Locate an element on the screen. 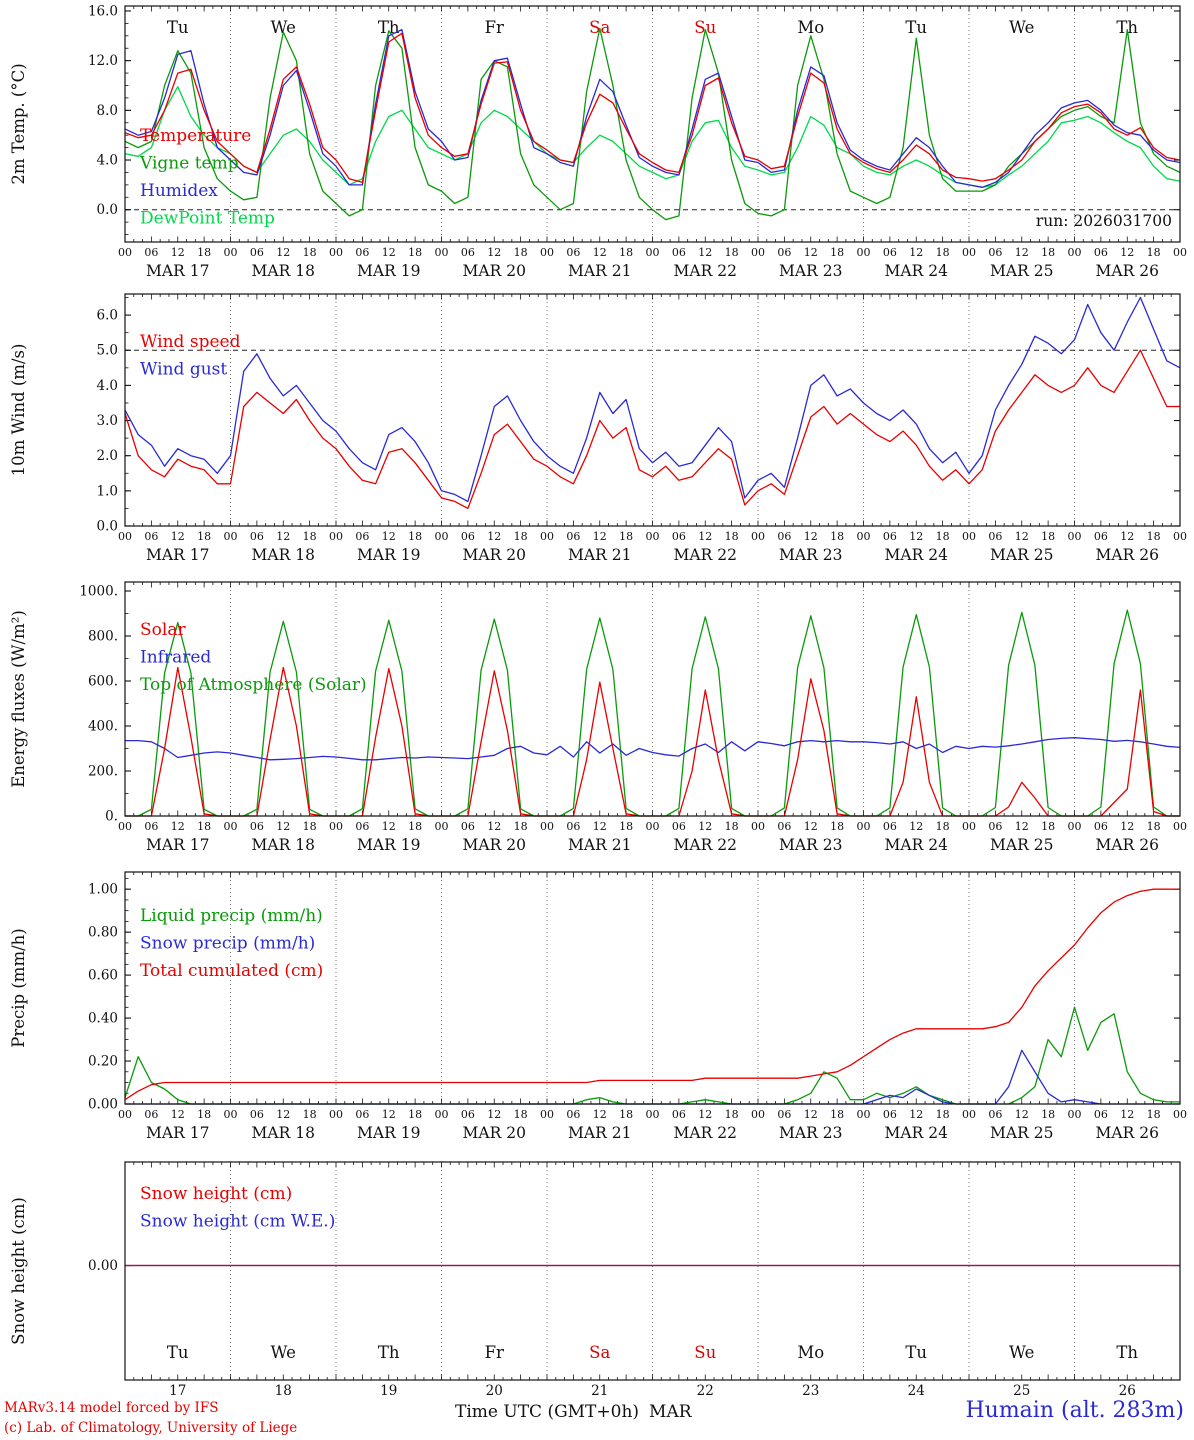 The height and width of the screenshot is (1440, 1194). series-wind-gust is located at coordinates (652, 399).